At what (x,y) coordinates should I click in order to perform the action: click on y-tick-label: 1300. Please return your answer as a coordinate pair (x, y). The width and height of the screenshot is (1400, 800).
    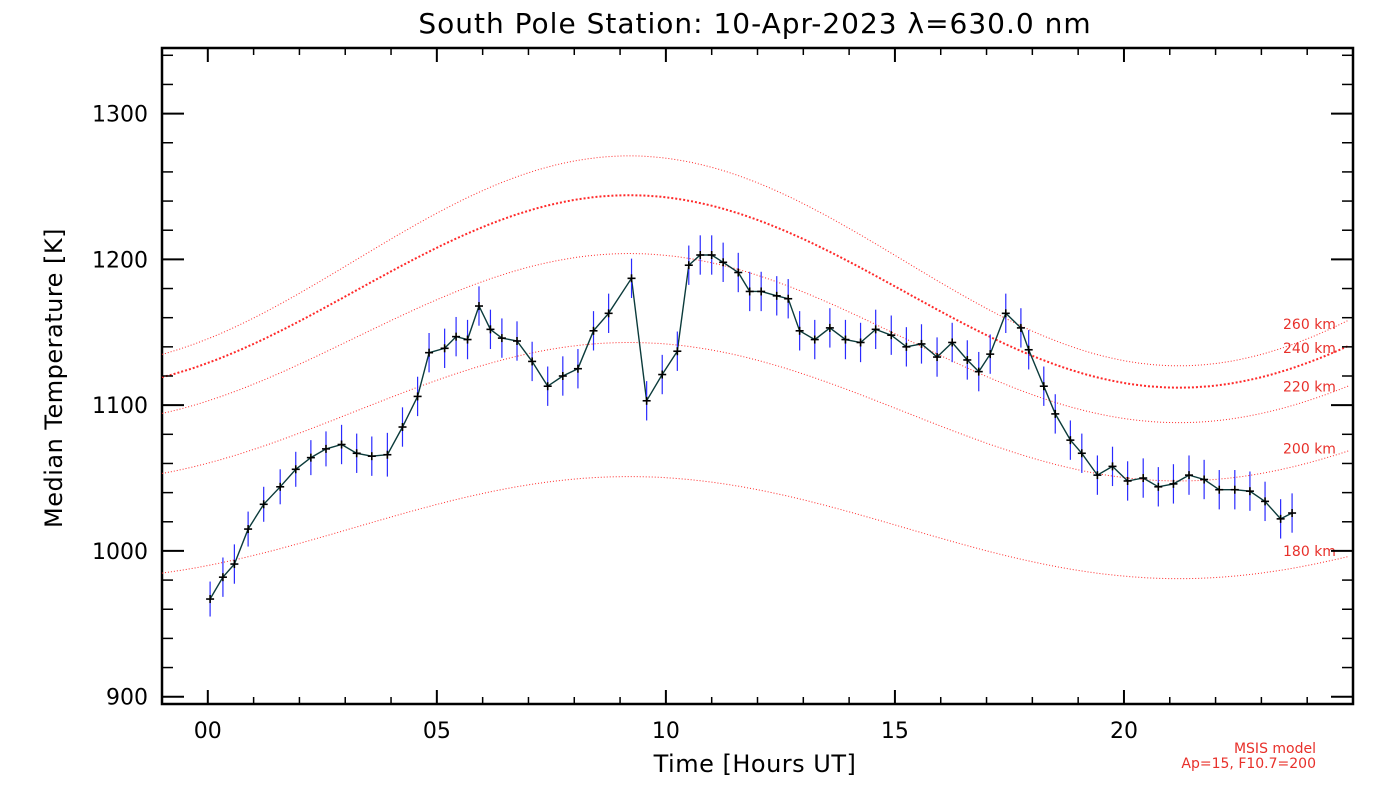
    Looking at the image, I should click on (120, 115).